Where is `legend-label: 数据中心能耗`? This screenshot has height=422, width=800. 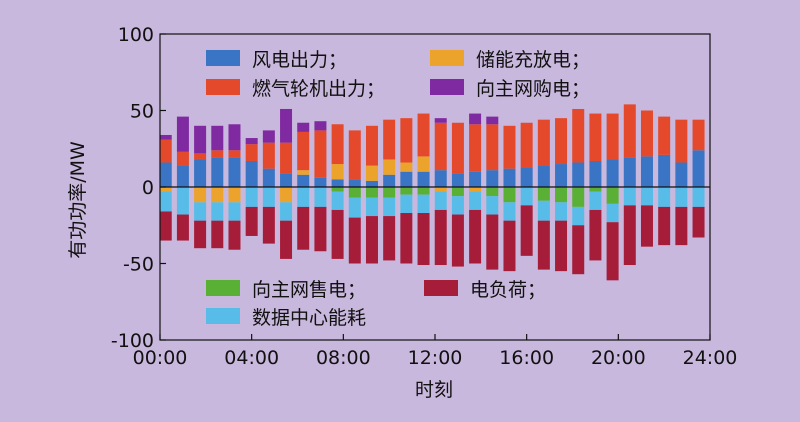 legend-label: 数据中心能耗 is located at coordinates (309, 318).